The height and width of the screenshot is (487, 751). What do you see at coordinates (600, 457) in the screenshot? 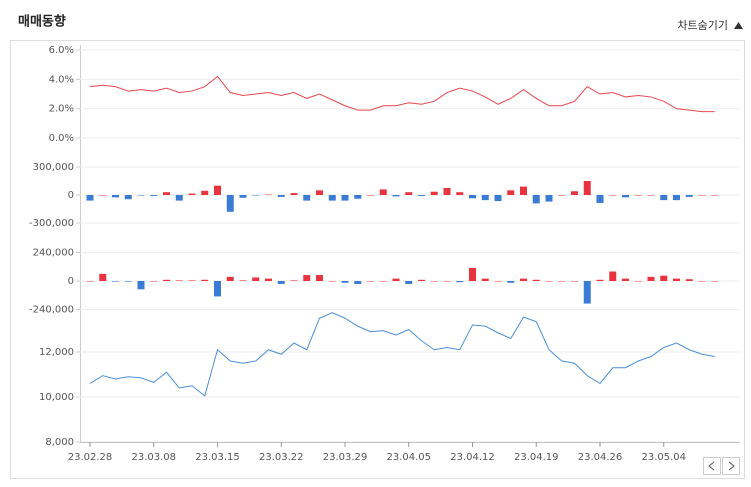
I see `x-tick-label: 23.04.26` at bounding box center [600, 457].